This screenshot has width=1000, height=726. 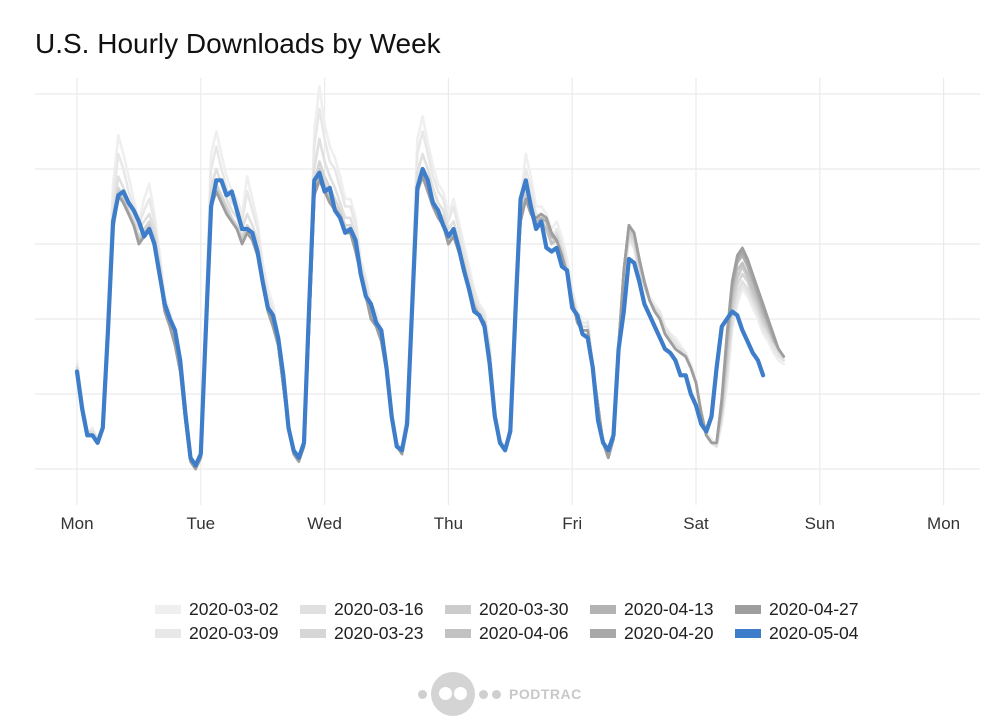 I want to click on legend-item: 2020-04-13, so click(x=662, y=609).